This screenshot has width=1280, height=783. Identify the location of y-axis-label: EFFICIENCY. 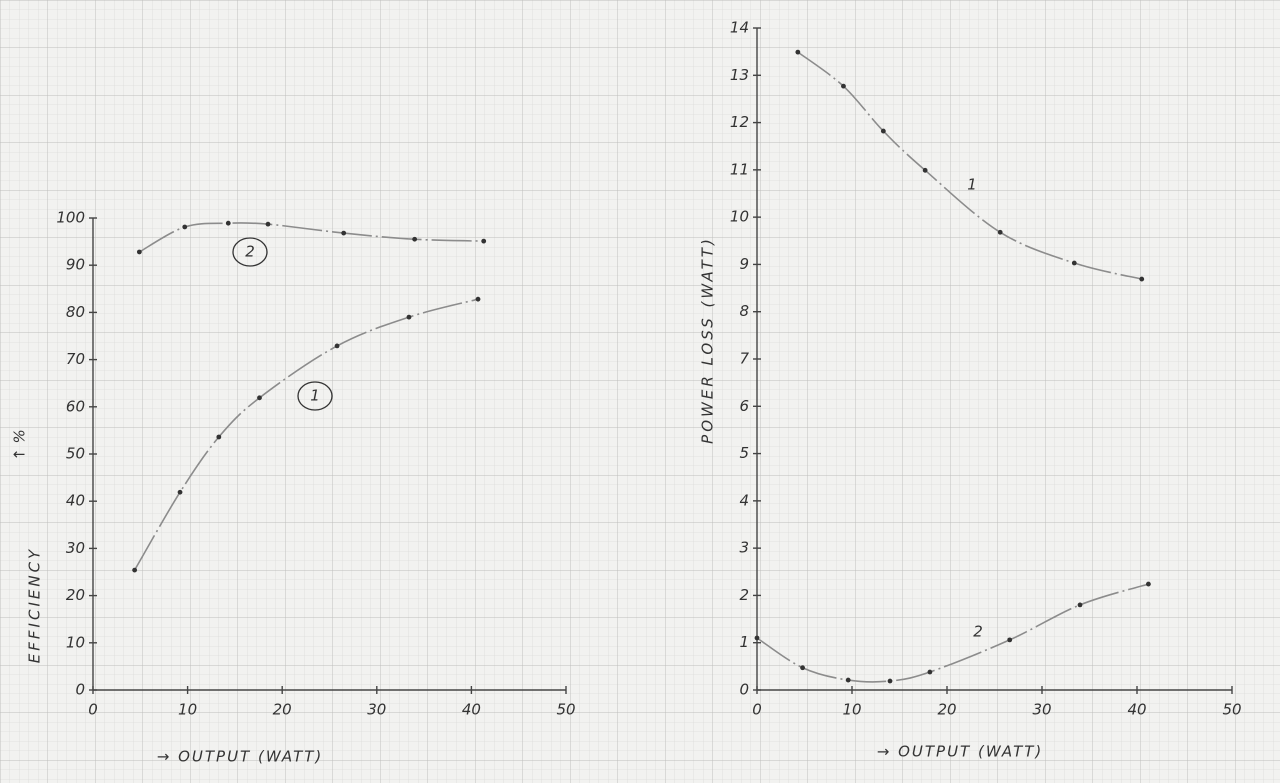
(35, 605).